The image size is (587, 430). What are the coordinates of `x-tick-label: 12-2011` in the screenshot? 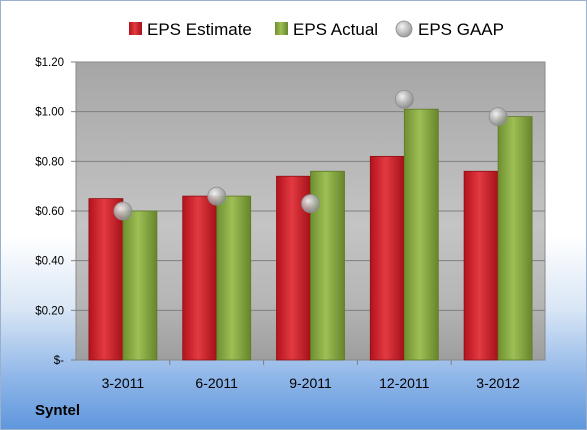 It's located at (404, 383).